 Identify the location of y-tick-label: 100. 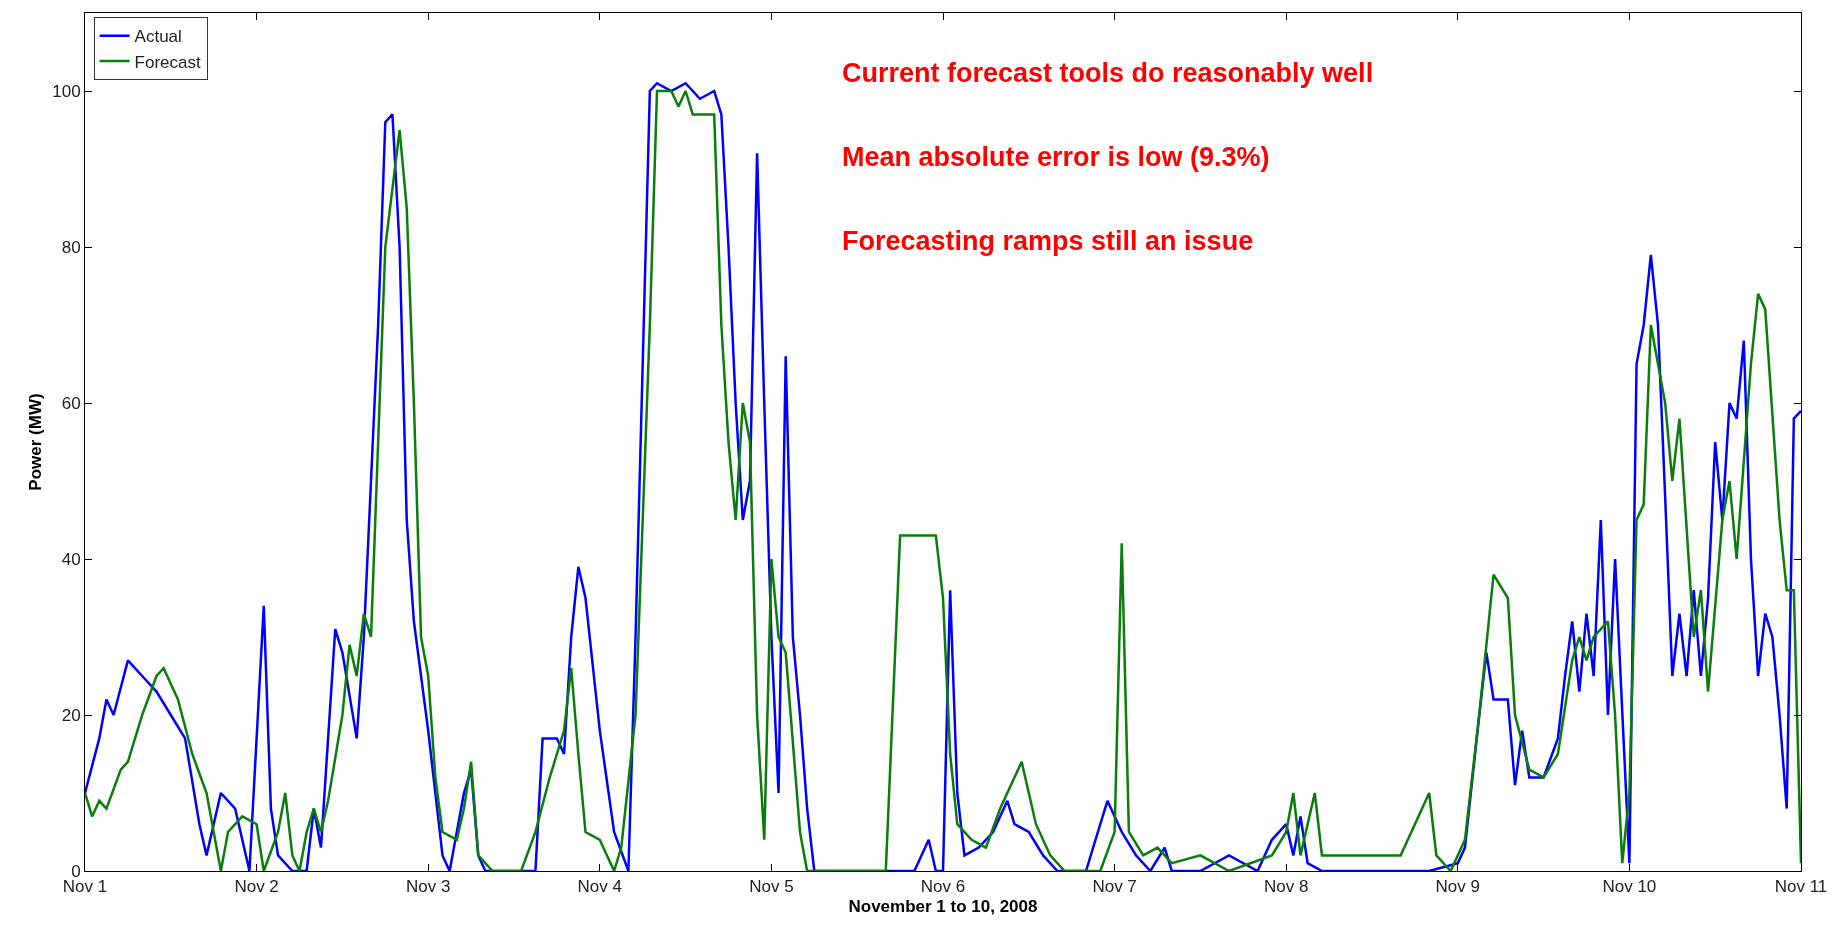
(66, 91).